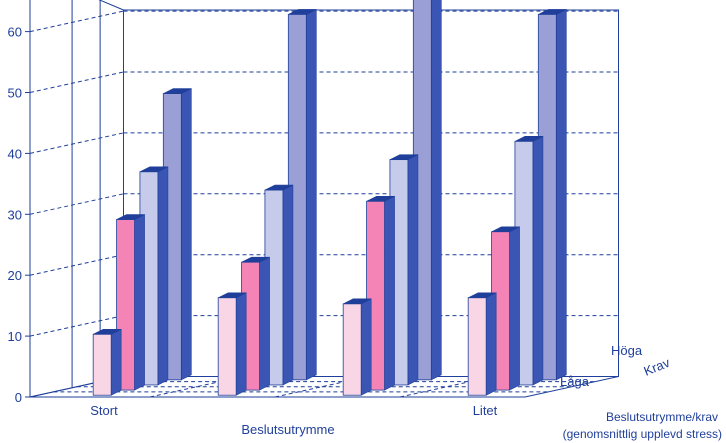  I want to click on y-tick-label: 60, so click(15, 32).